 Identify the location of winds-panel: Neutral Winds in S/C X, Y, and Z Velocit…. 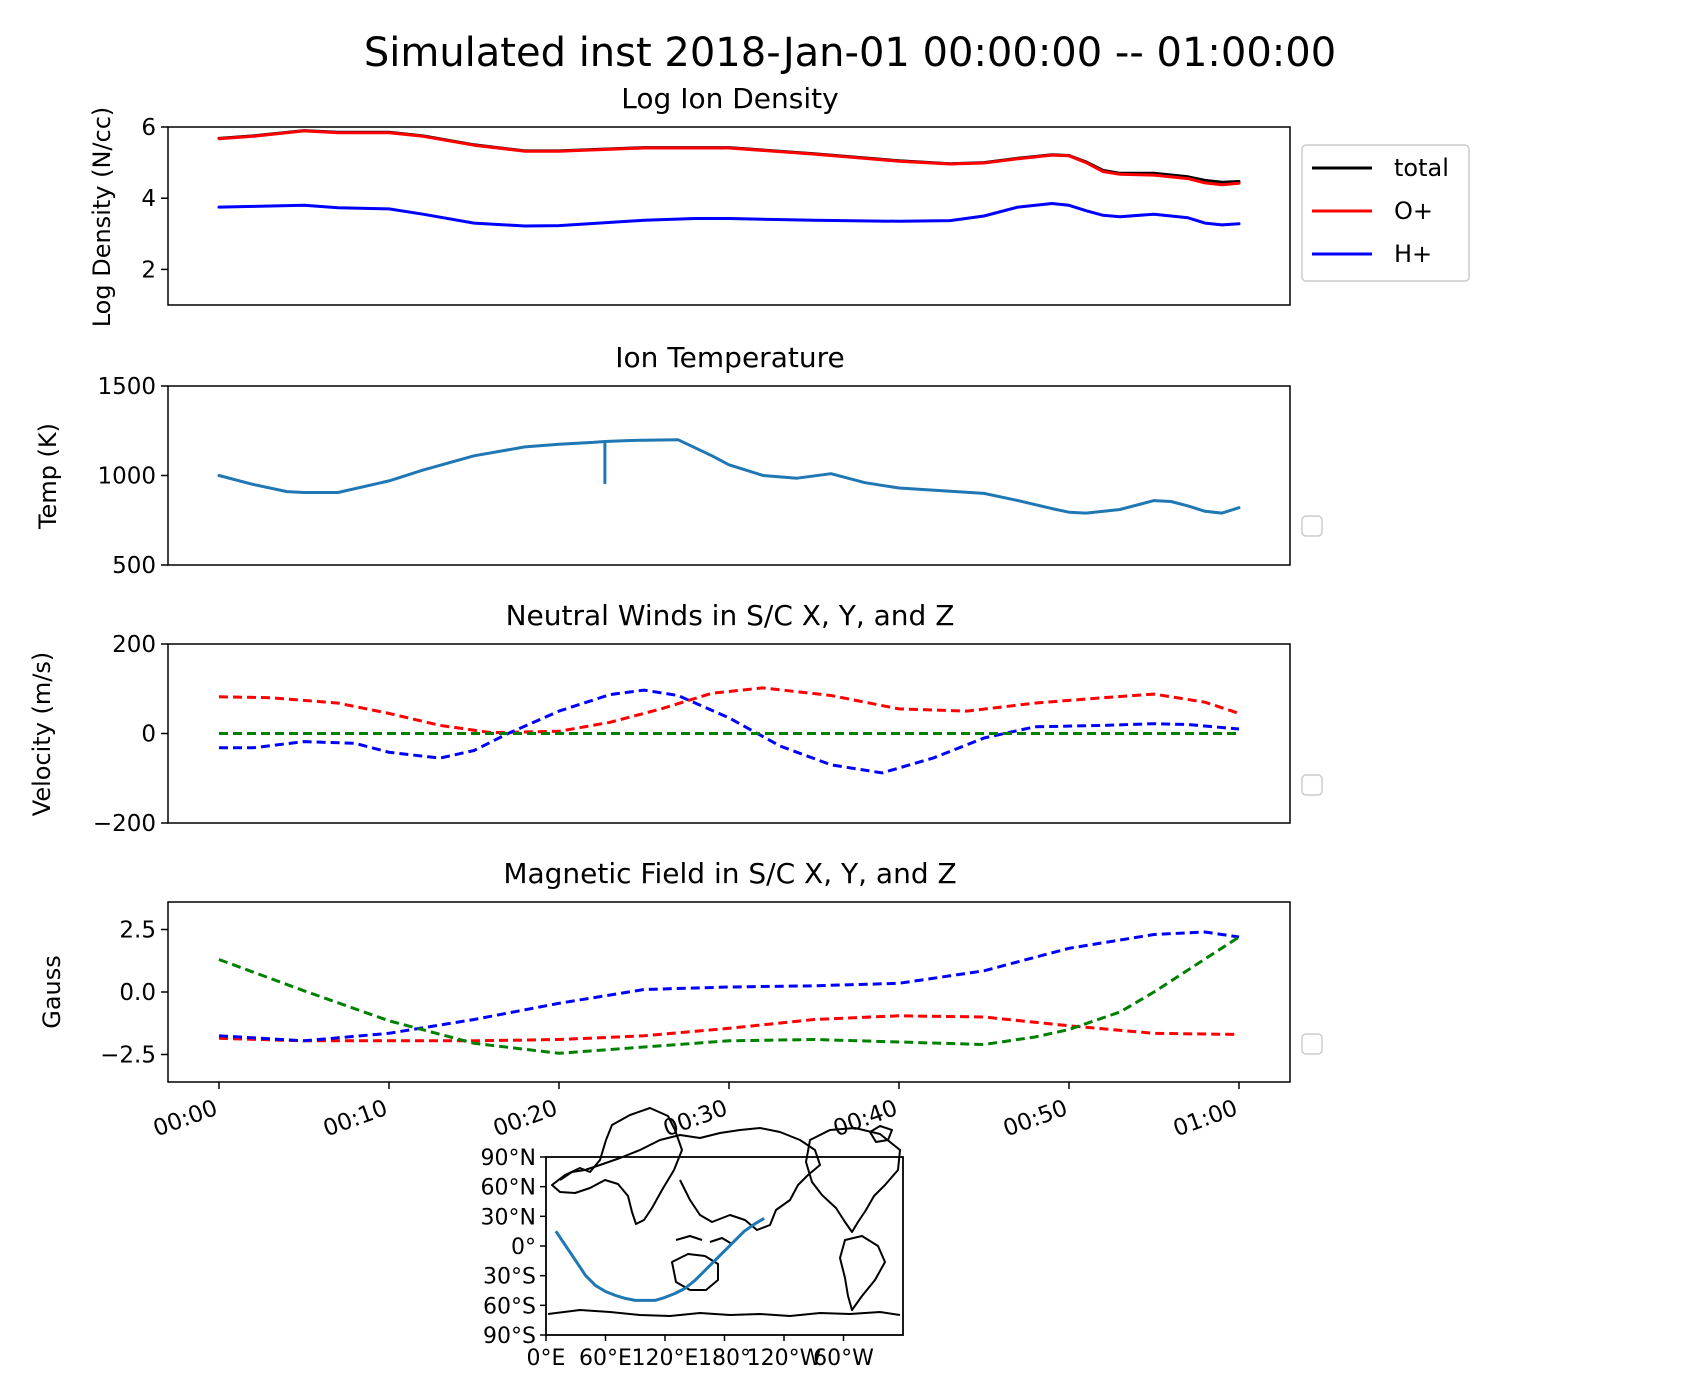
(675, 718).